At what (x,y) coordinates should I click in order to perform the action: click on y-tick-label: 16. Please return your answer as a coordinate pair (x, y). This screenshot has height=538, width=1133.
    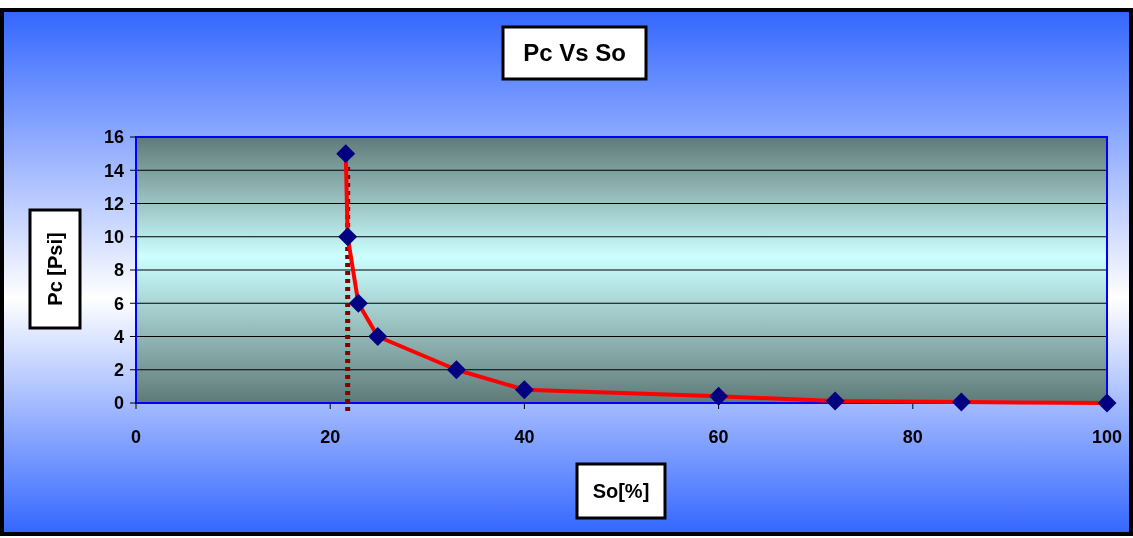
    Looking at the image, I should click on (113, 137).